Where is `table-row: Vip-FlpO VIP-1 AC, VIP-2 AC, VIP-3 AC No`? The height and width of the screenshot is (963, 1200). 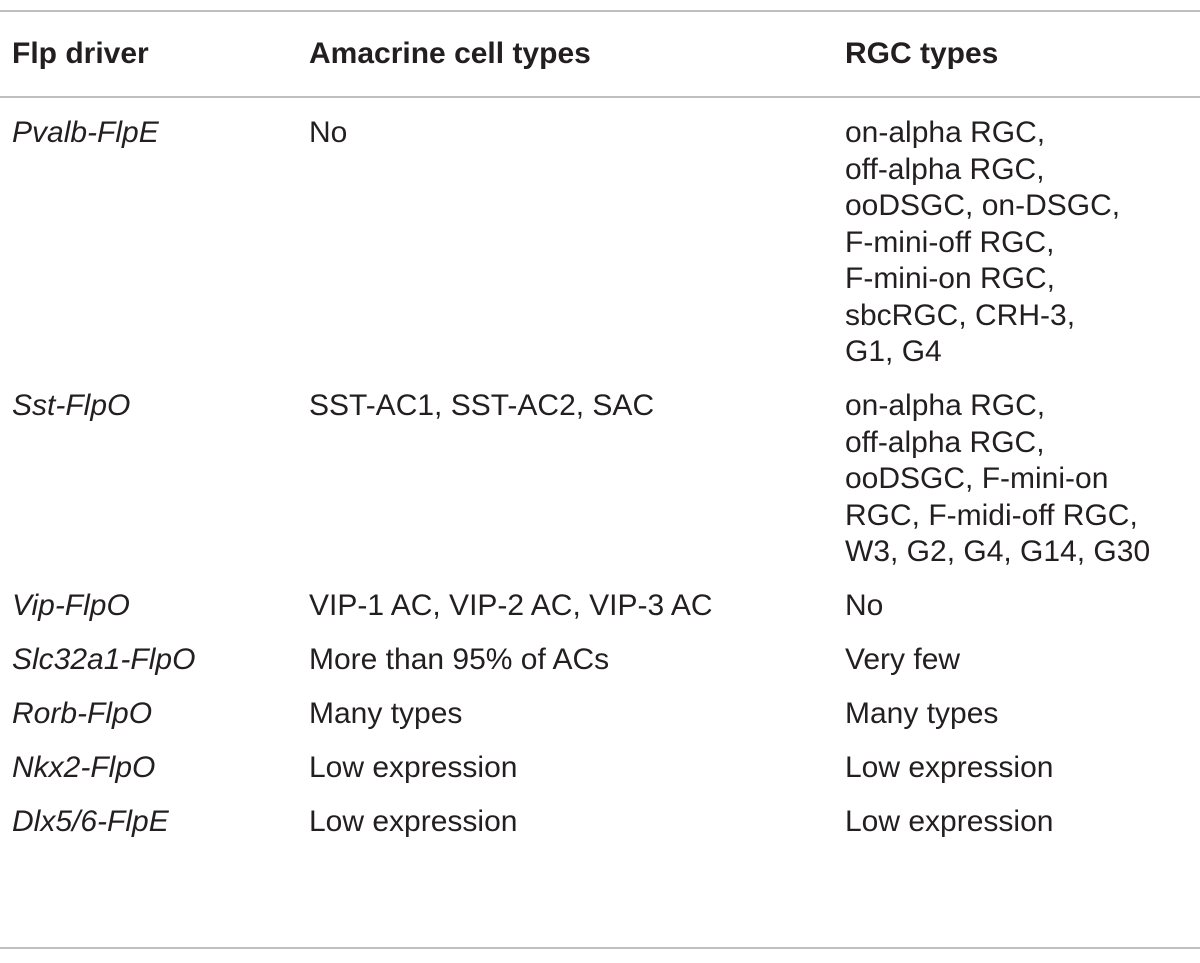 table-row: Vip-FlpO VIP-1 AC, VIP-2 AC, VIP-3 AC No is located at coordinates (600, 615).